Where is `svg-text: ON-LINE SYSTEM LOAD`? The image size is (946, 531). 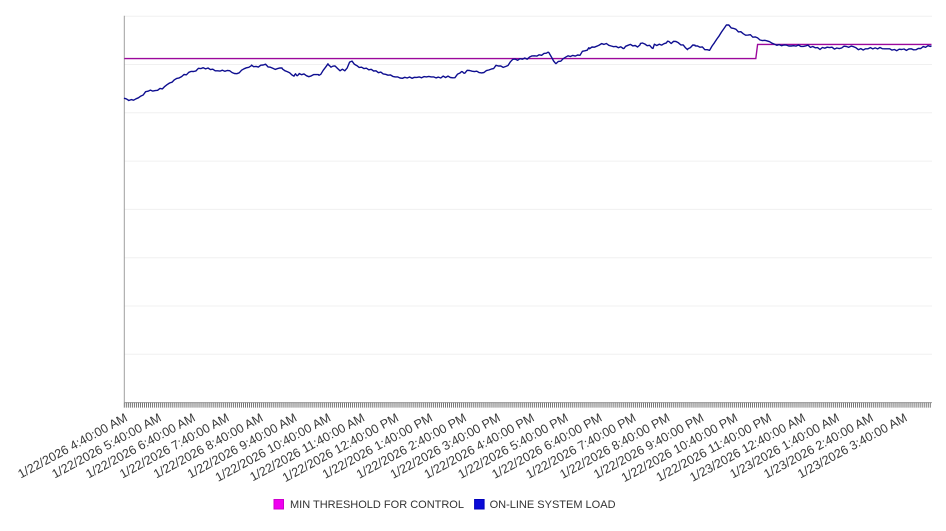 svg-text: ON-LINE SYSTEM LOAD is located at coordinates (553, 505).